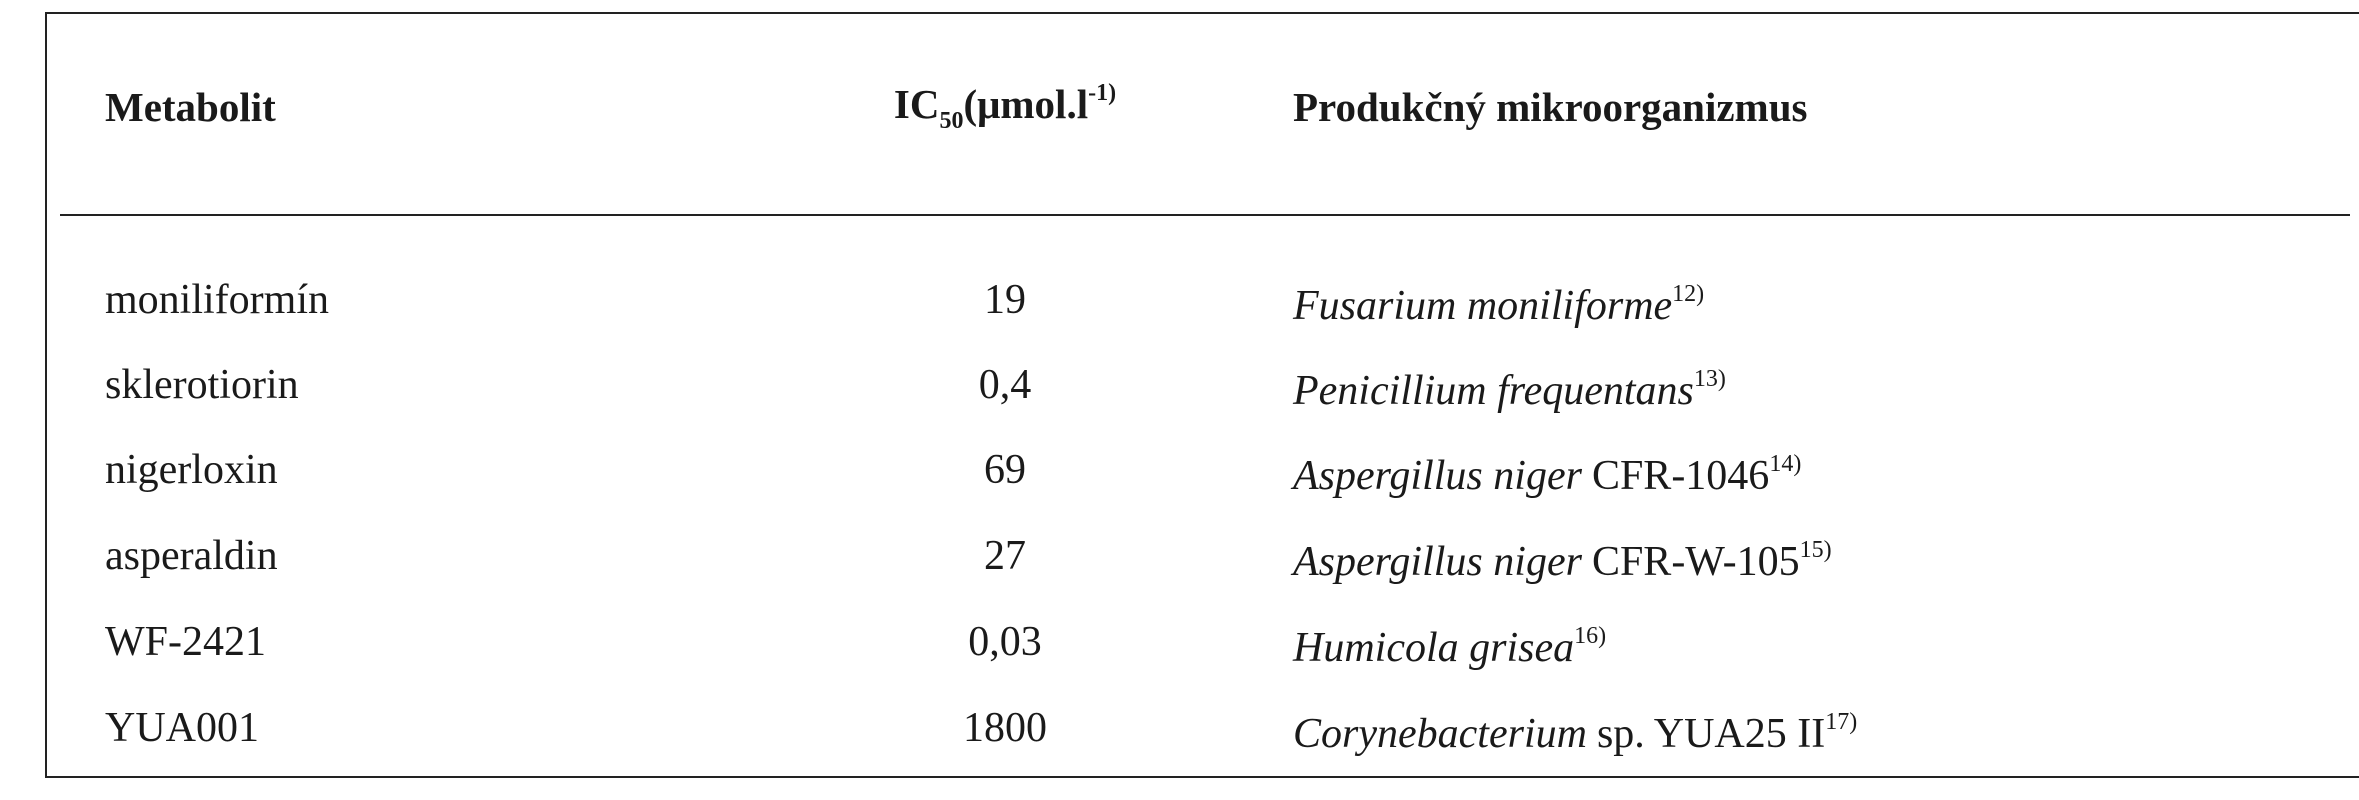 The width and height of the screenshot is (2359, 800). Describe the element at coordinates (185, 642) in the screenshot. I see `metabolite: WF-2421` at that location.